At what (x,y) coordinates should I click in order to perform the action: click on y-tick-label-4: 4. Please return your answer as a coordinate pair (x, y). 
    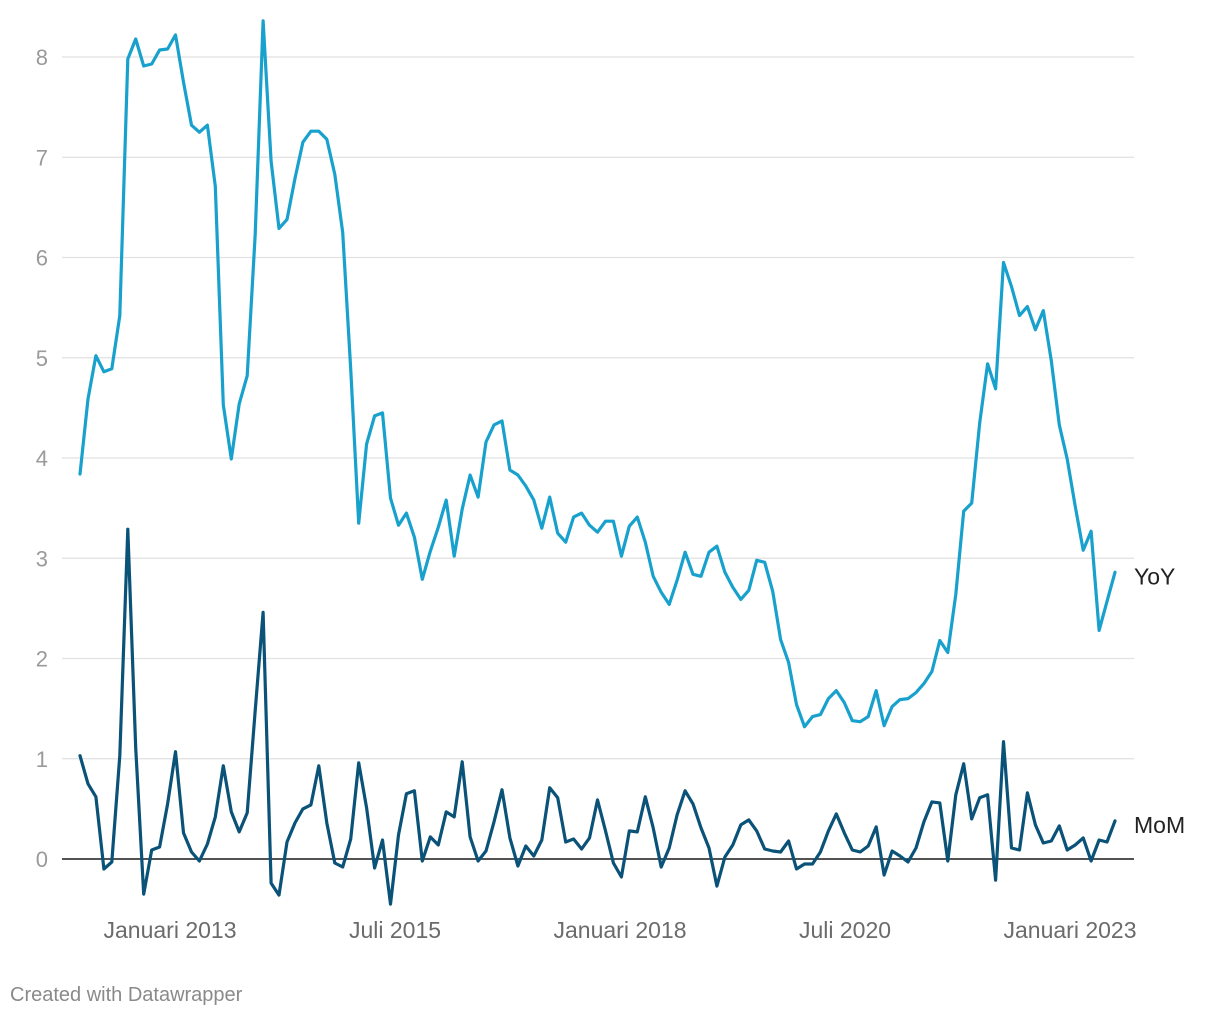
    Looking at the image, I should click on (42, 458).